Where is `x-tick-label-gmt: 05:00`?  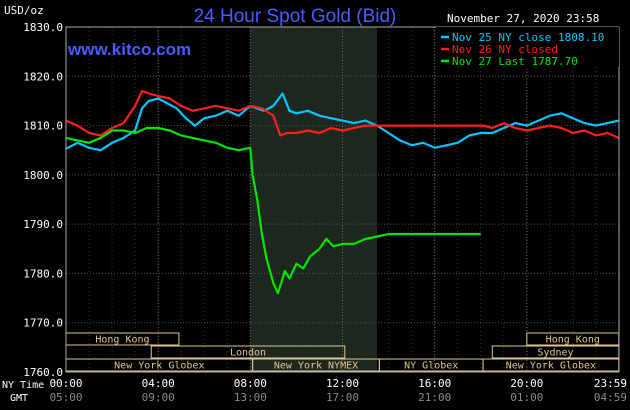 x-tick-label-gmt: 05:00 is located at coordinates (65, 397).